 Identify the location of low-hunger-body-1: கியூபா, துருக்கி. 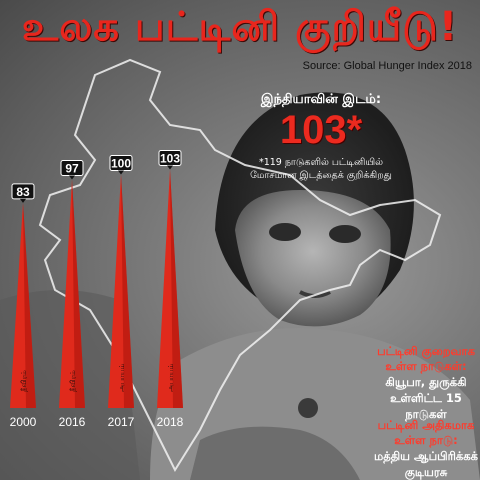
(426, 382).